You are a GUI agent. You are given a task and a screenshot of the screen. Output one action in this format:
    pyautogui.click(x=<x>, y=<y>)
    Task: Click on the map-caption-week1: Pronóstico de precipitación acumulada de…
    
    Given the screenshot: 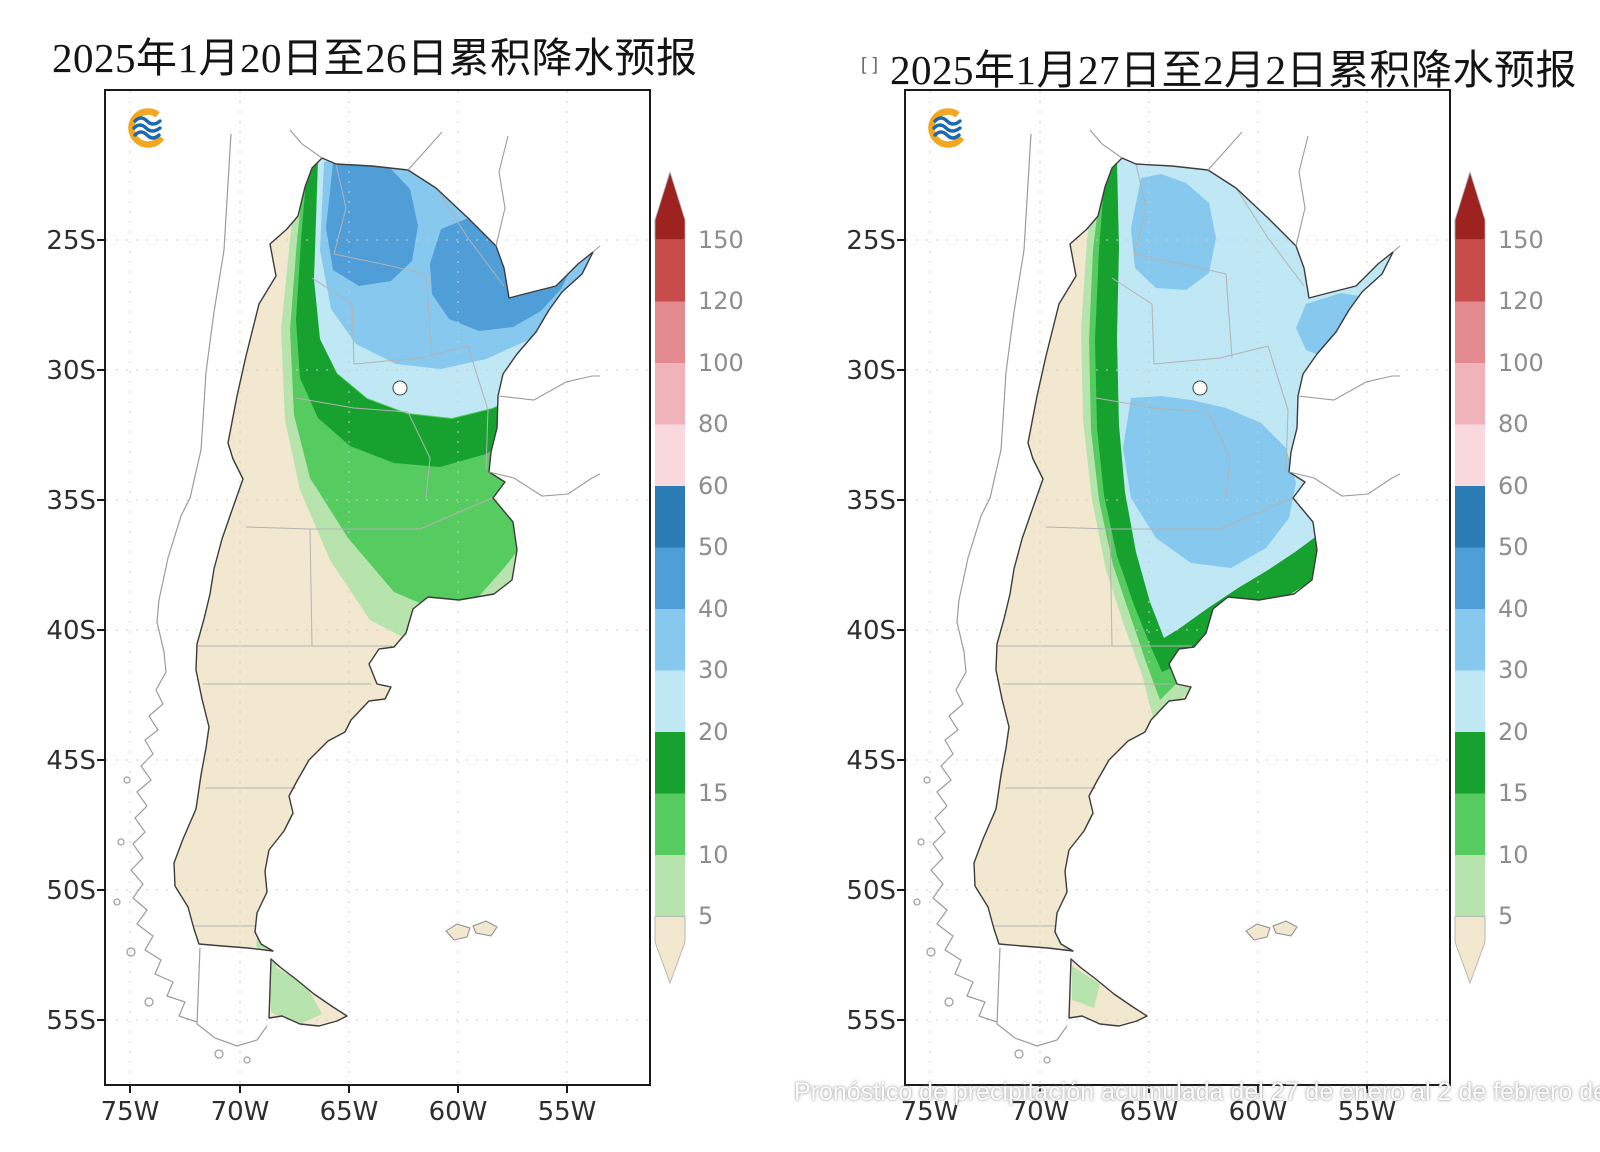 What is the action you would take?
    pyautogui.click(x=503, y=1136)
    